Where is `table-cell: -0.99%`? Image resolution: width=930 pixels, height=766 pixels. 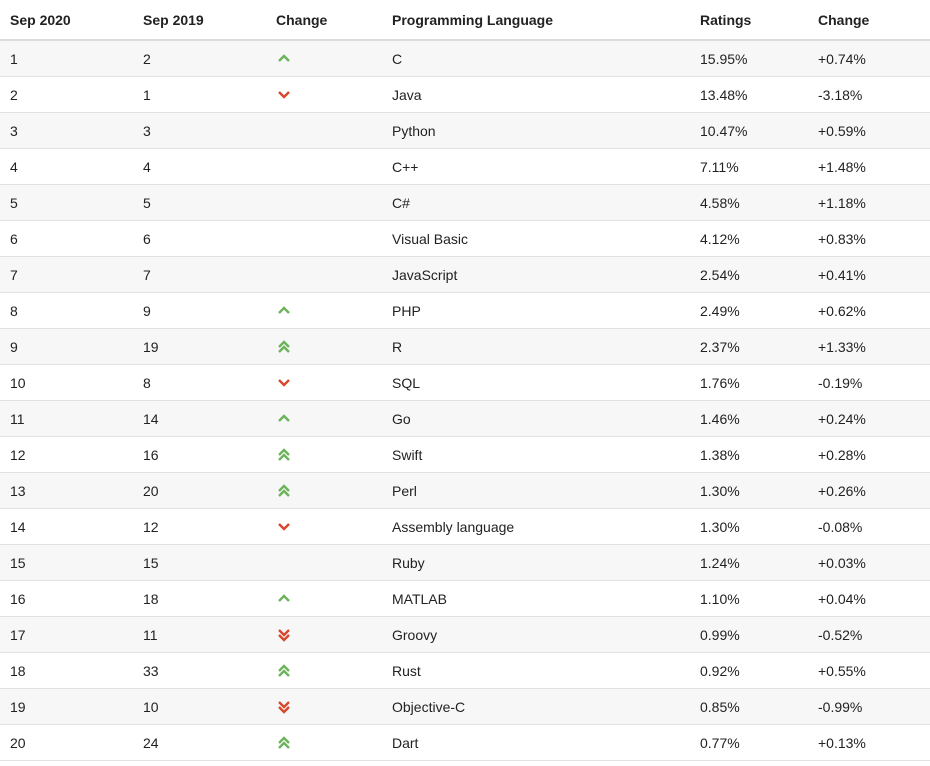
table-cell: -0.99% is located at coordinates (840, 707).